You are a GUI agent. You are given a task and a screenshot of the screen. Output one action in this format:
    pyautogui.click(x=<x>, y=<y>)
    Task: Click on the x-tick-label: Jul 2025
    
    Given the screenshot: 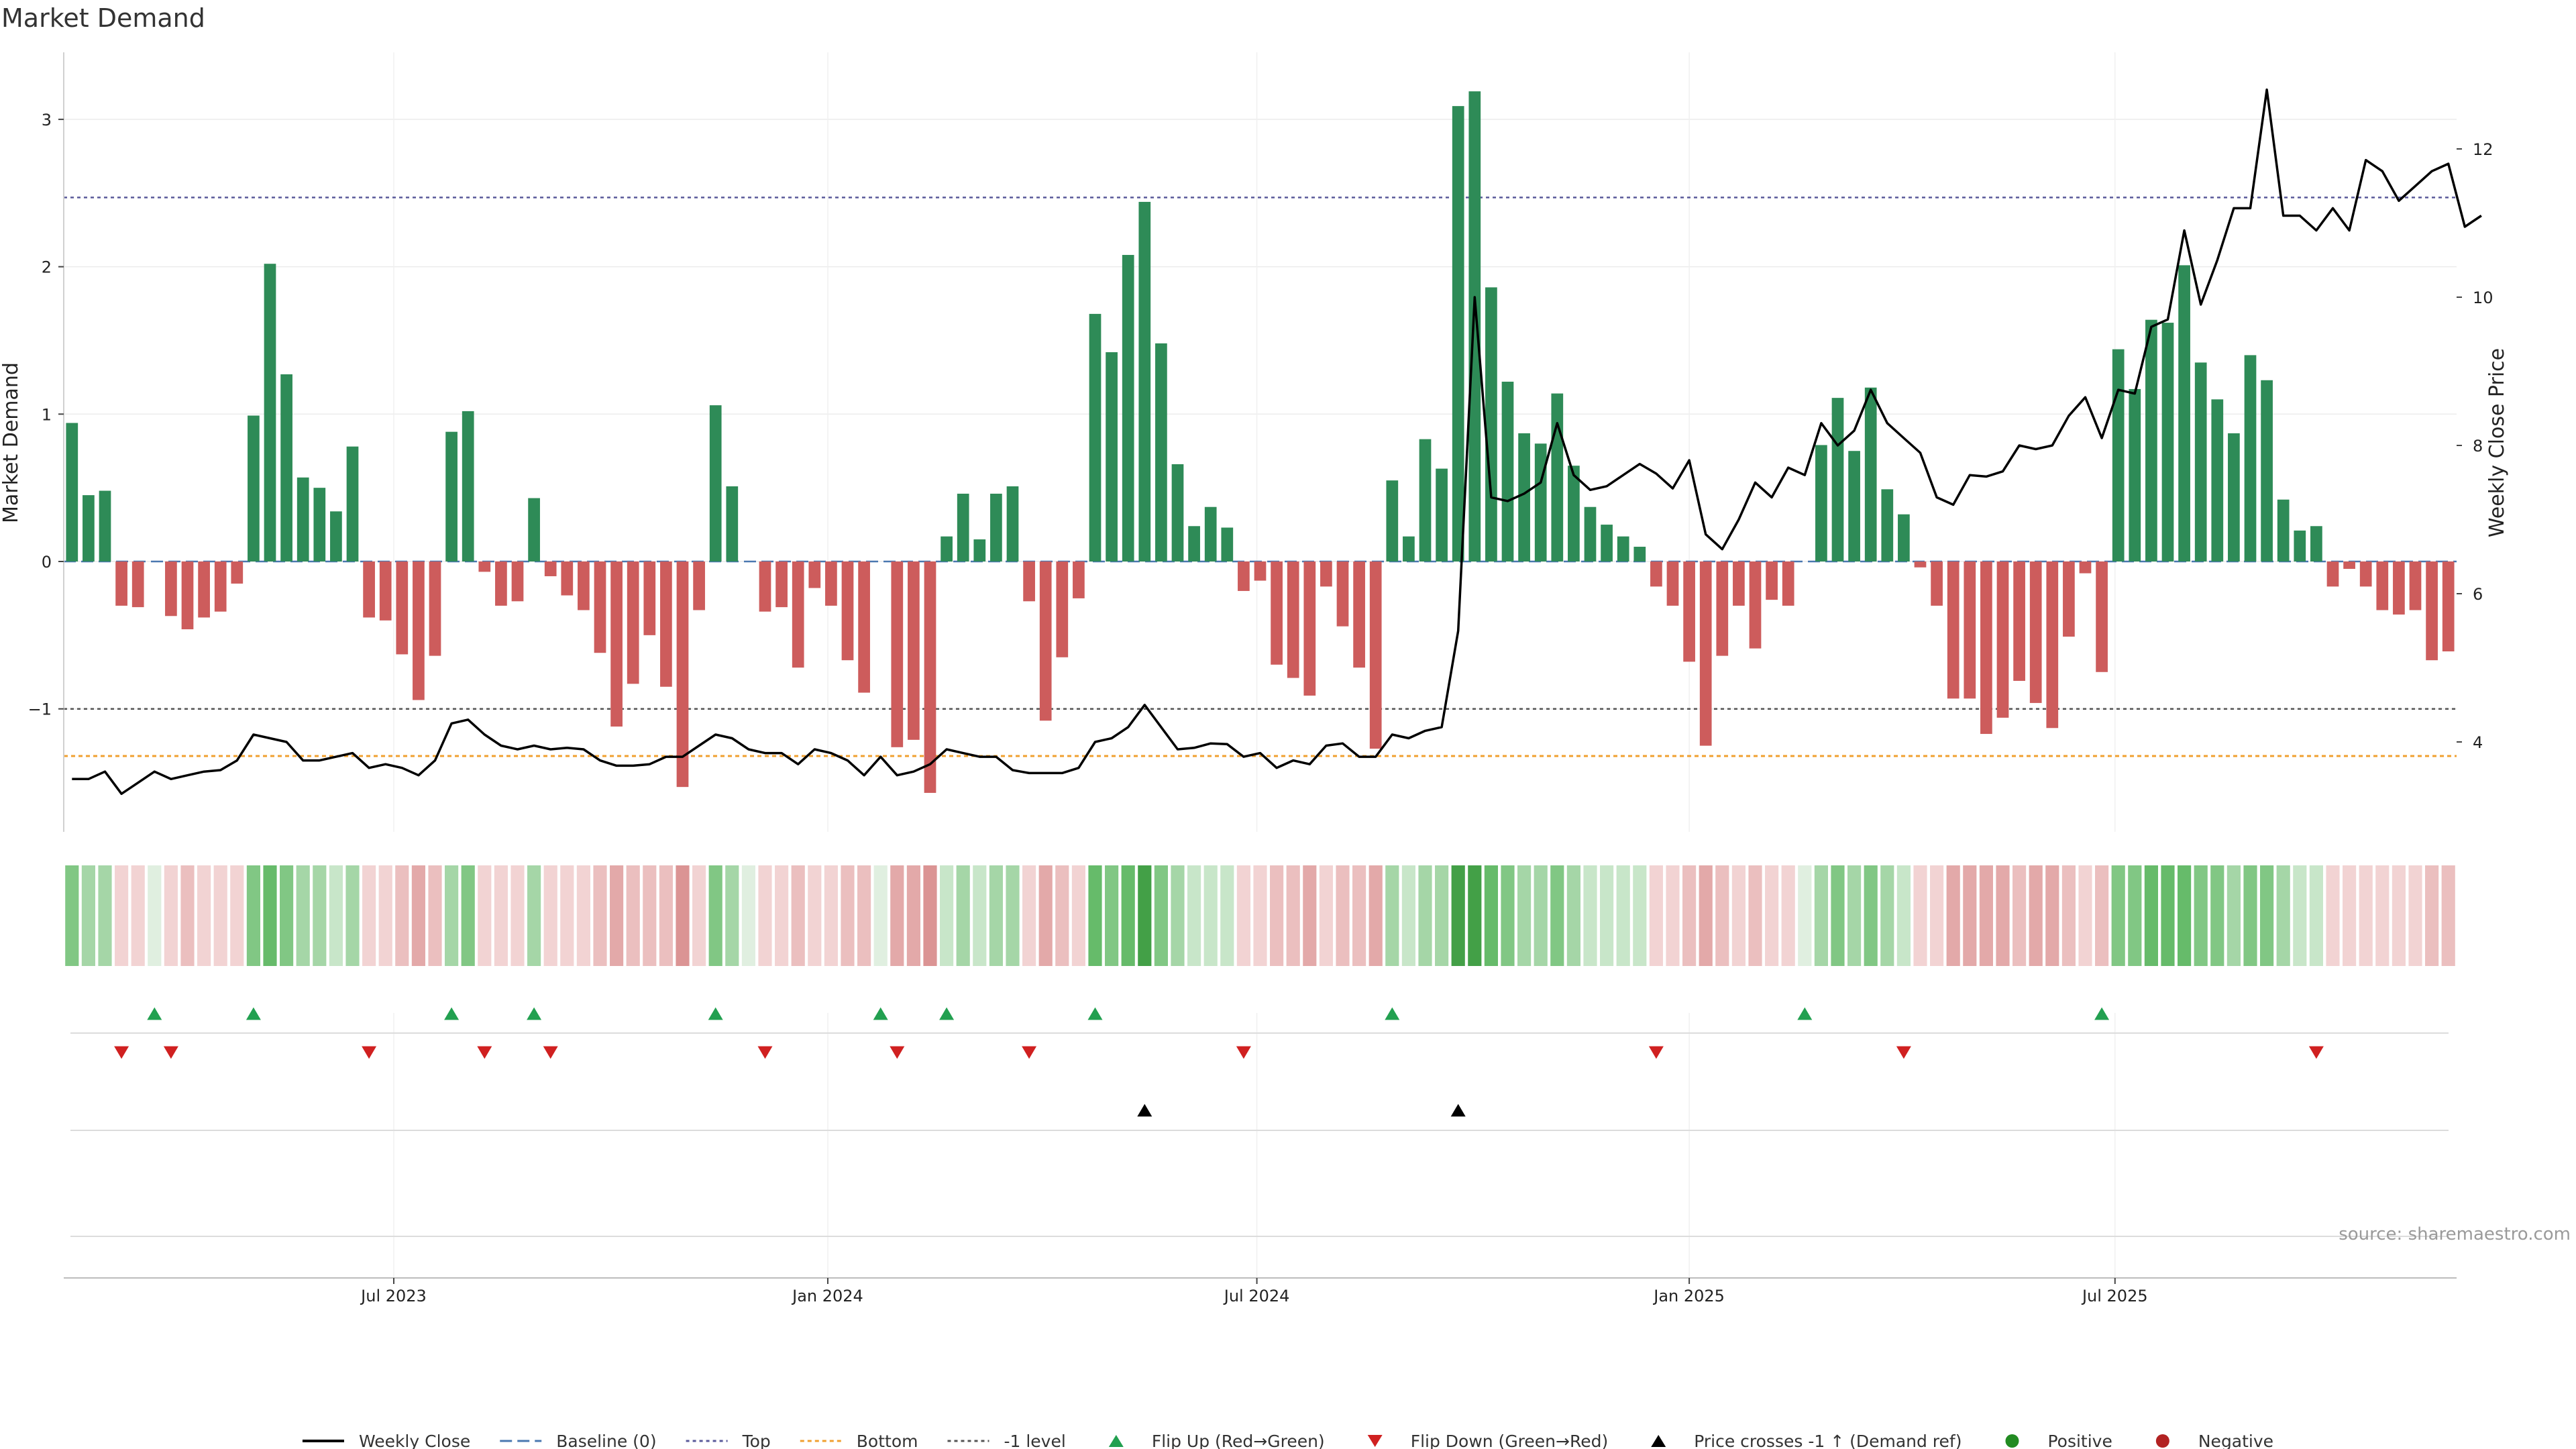 What is the action you would take?
    pyautogui.click(x=2114, y=1296)
    